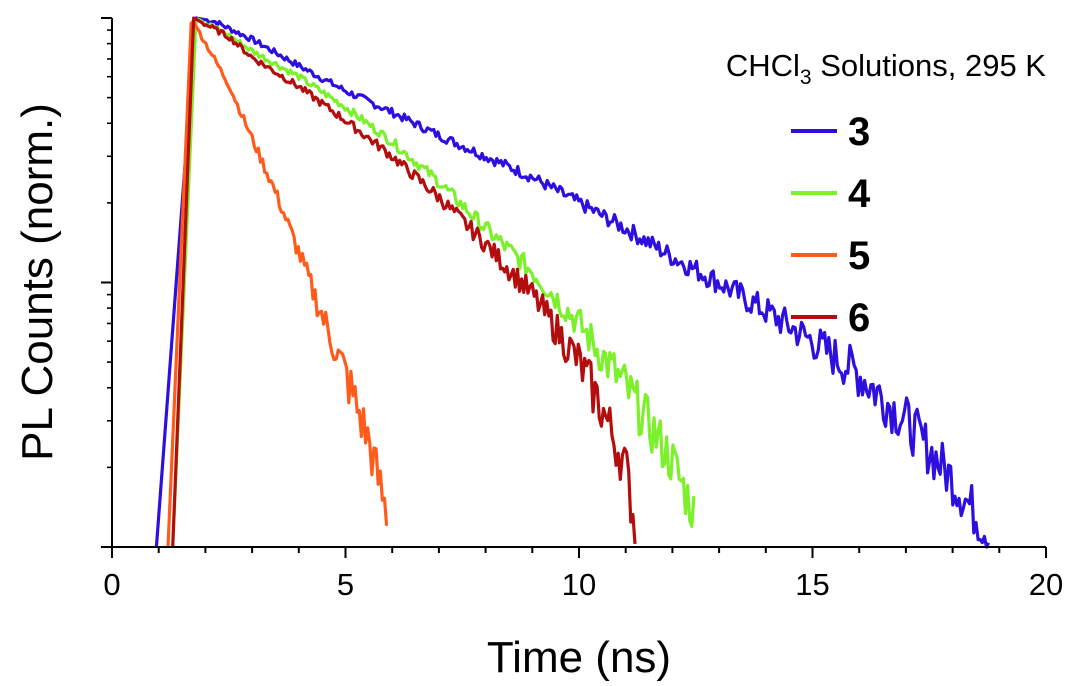 Image resolution: width=1071 pixels, height=686 pixels. Describe the element at coordinates (859, 256) in the screenshot. I see `legend-label-5: 5` at that location.